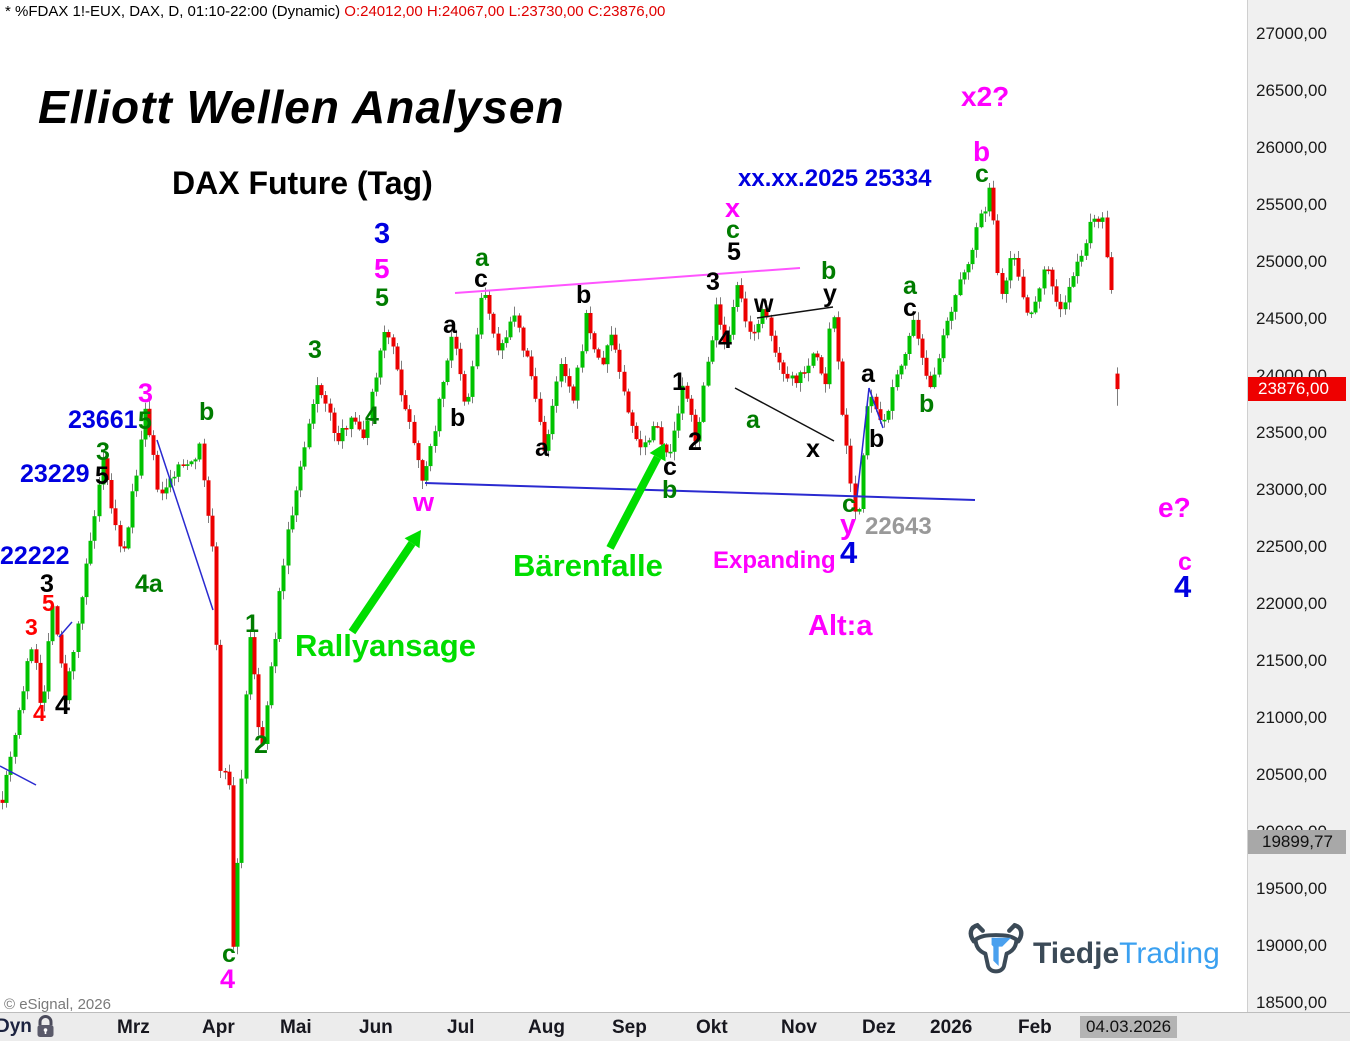  Describe the element at coordinates (1291, 774) in the screenshot. I see `price-tick: 20500,00` at that location.